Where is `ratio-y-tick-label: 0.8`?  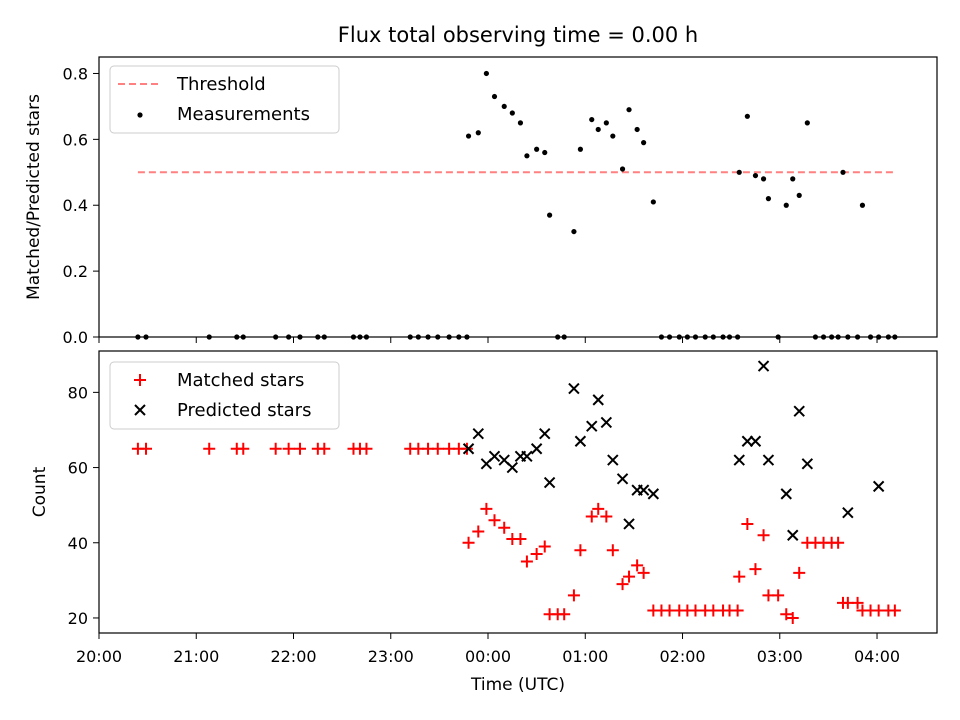 ratio-y-tick-label: 0.8 is located at coordinates (75, 73).